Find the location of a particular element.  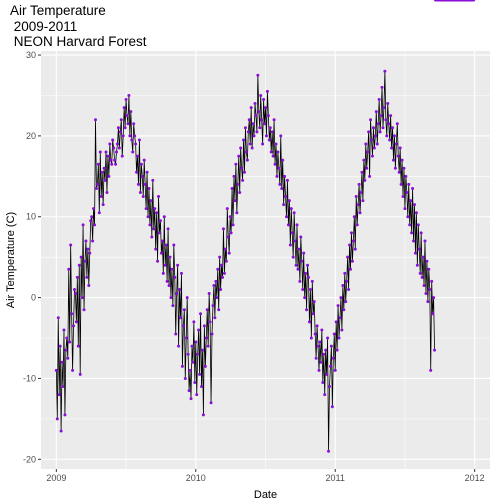

y-tick-label: 30 is located at coordinates (31, 55).